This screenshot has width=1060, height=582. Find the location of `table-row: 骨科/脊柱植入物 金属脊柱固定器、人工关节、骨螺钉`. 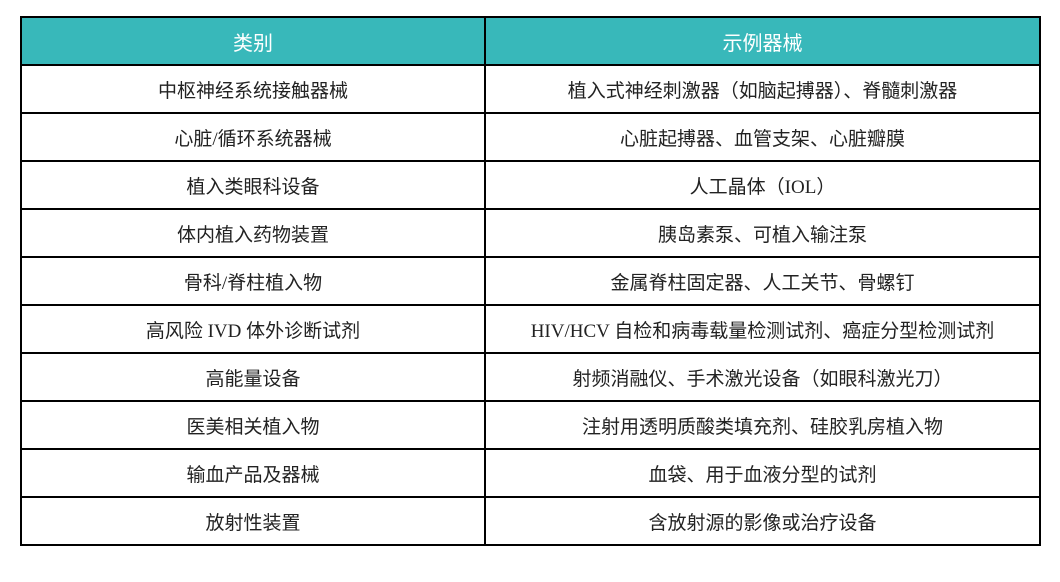

table-row: 骨科/脊柱植入物 金属脊柱固定器、人工关节、骨螺钉 is located at coordinates (530, 281).